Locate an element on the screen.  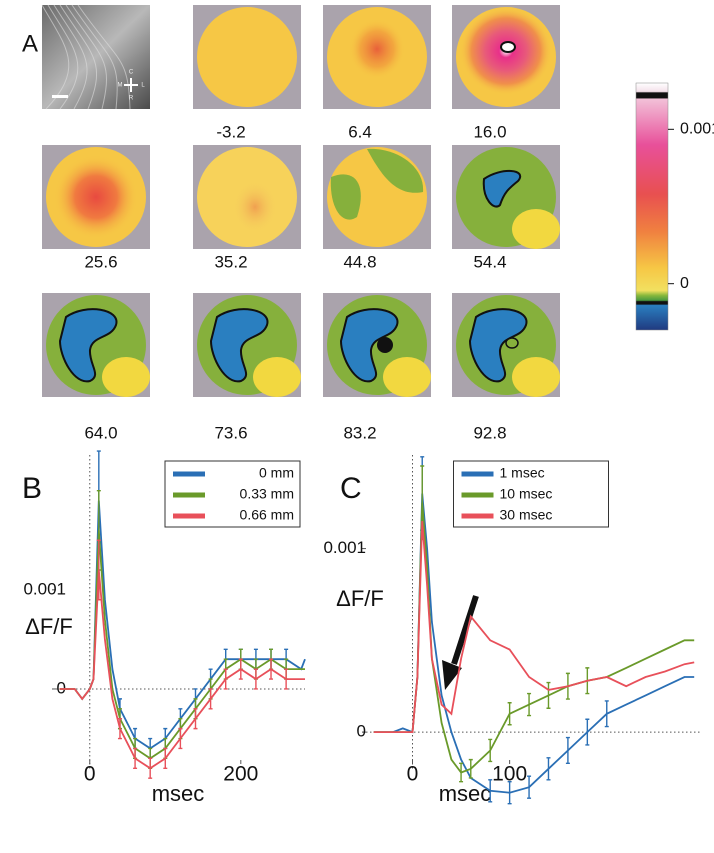
frame: 54.4 is located at coordinates (506, 208).